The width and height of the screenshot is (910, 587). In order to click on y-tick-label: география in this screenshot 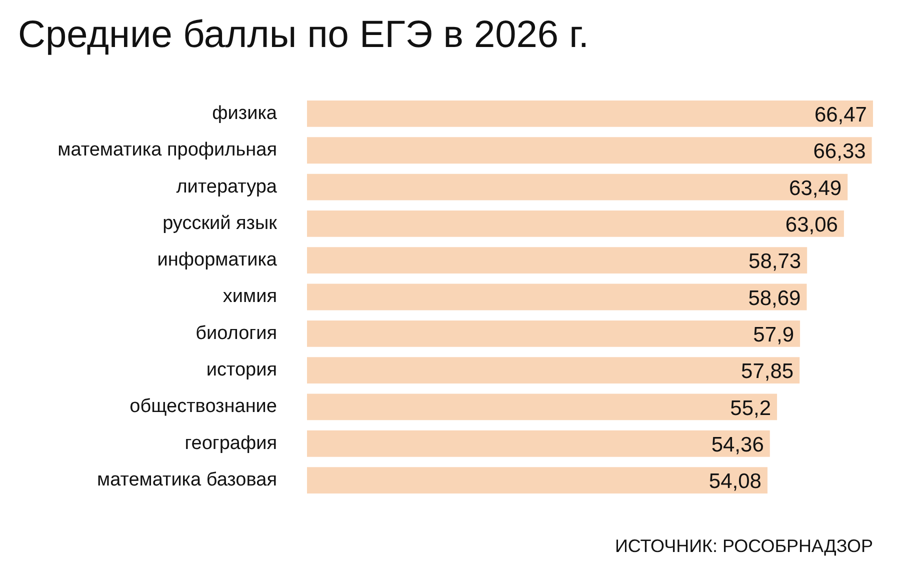, I will do `click(230, 443)`.